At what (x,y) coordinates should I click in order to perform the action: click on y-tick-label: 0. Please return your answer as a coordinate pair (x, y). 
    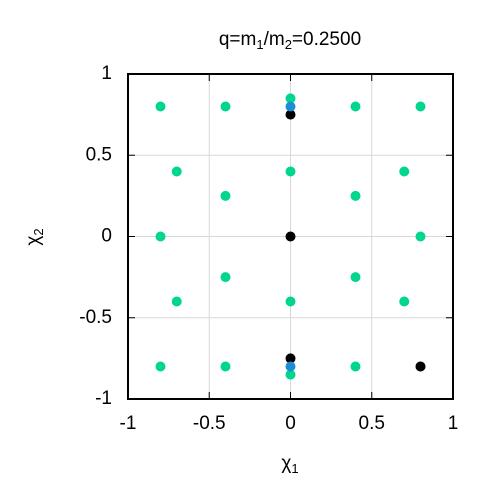
    Looking at the image, I should click on (106, 236).